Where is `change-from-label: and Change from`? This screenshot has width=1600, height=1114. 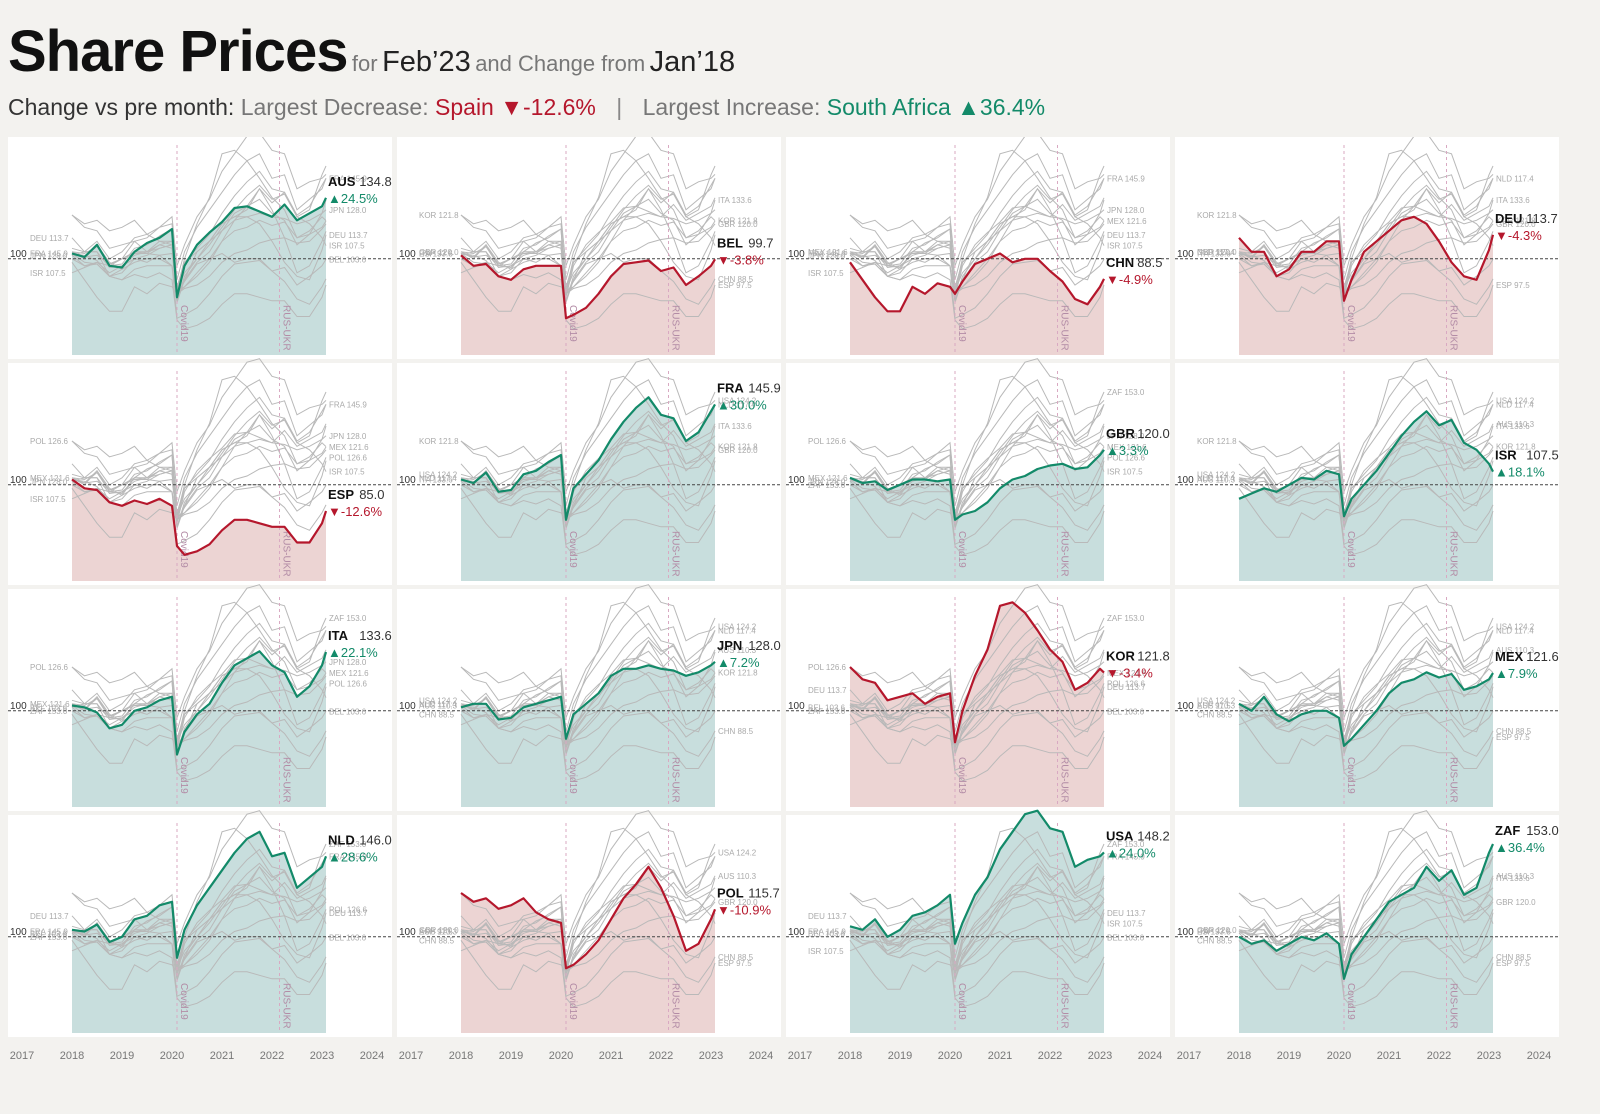
change-from-label: and Change from is located at coordinates (560, 63).